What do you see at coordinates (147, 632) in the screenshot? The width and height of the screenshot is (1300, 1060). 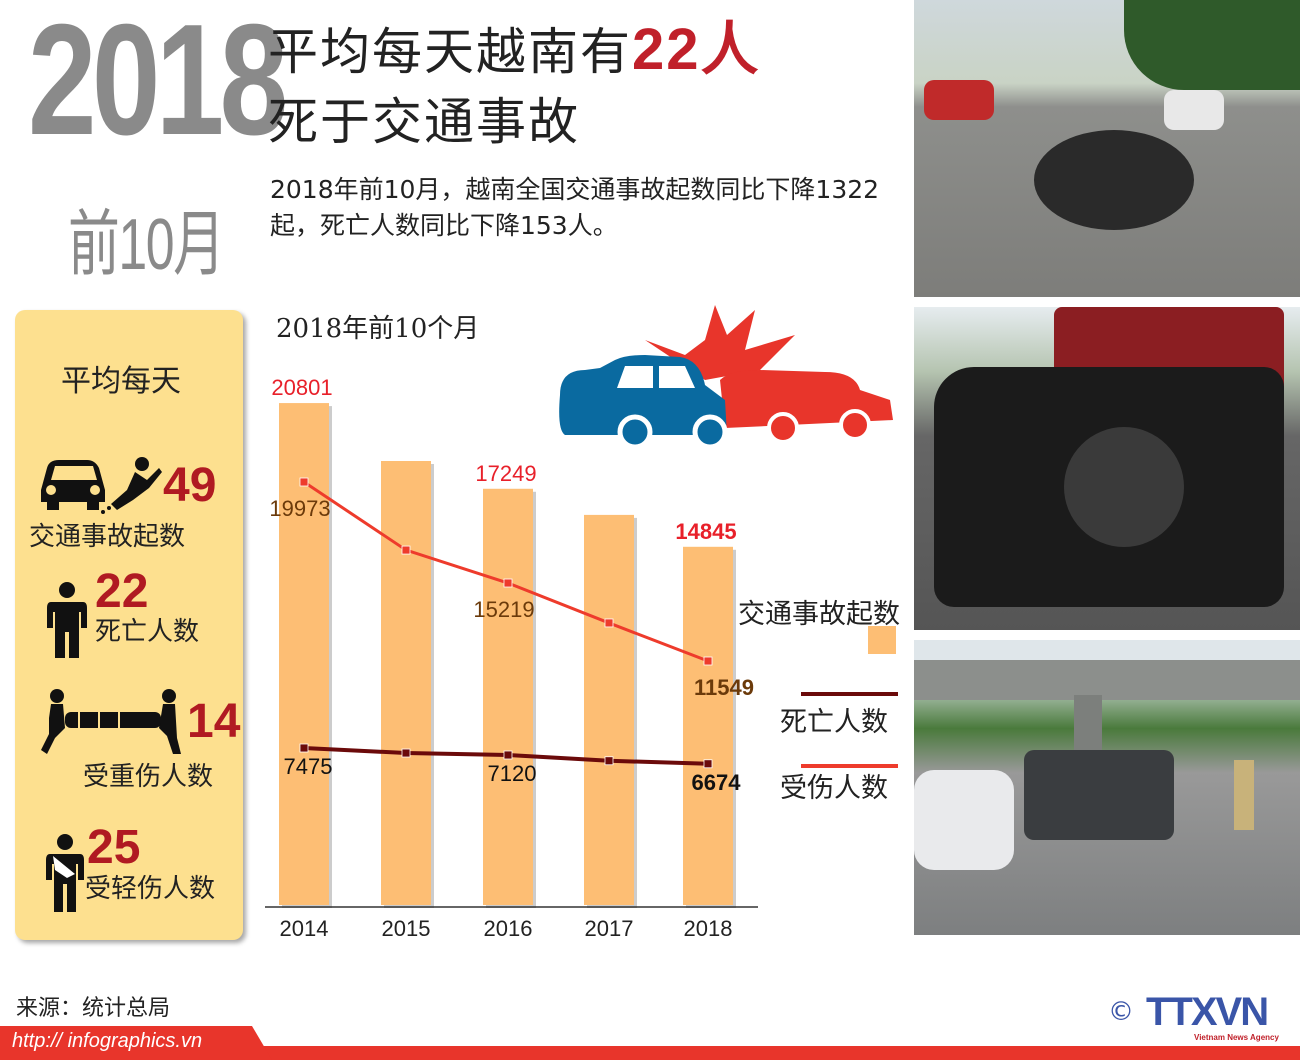 I see `daily-deaths-label: 死亡人数` at bounding box center [147, 632].